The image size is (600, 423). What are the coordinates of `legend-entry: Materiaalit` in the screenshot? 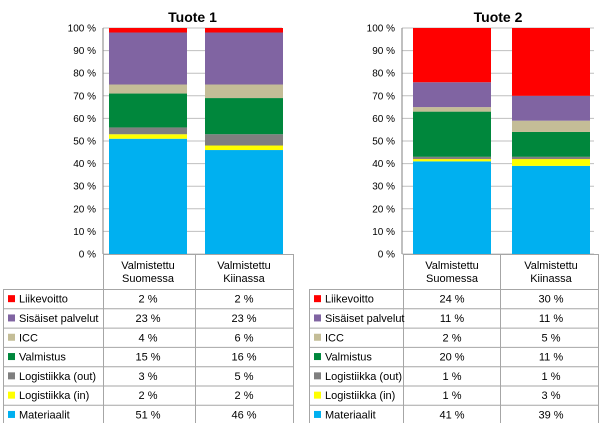 It's located at (350, 415).